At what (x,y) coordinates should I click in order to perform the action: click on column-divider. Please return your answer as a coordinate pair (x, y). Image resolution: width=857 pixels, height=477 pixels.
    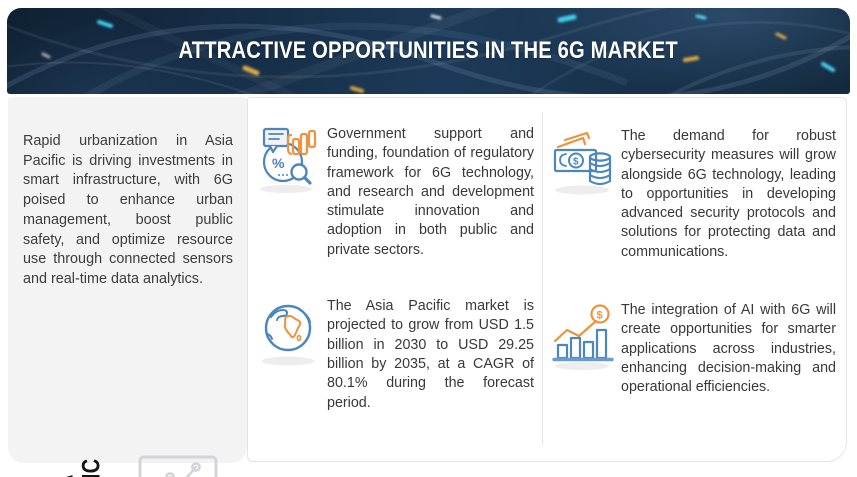
    Looking at the image, I should click on (542, 278).